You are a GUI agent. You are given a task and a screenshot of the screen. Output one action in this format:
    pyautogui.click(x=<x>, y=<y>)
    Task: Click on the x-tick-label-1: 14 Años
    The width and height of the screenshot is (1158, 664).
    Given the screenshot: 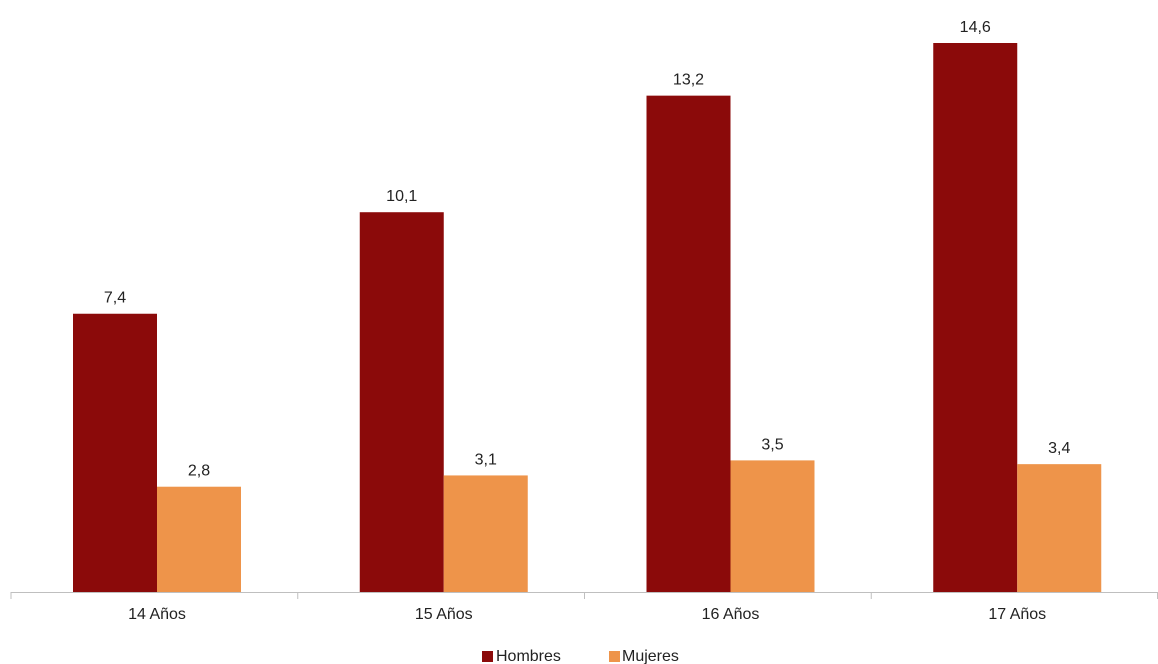 What is the action you would take?
    pyautogui.click(x=157, y=614)
    